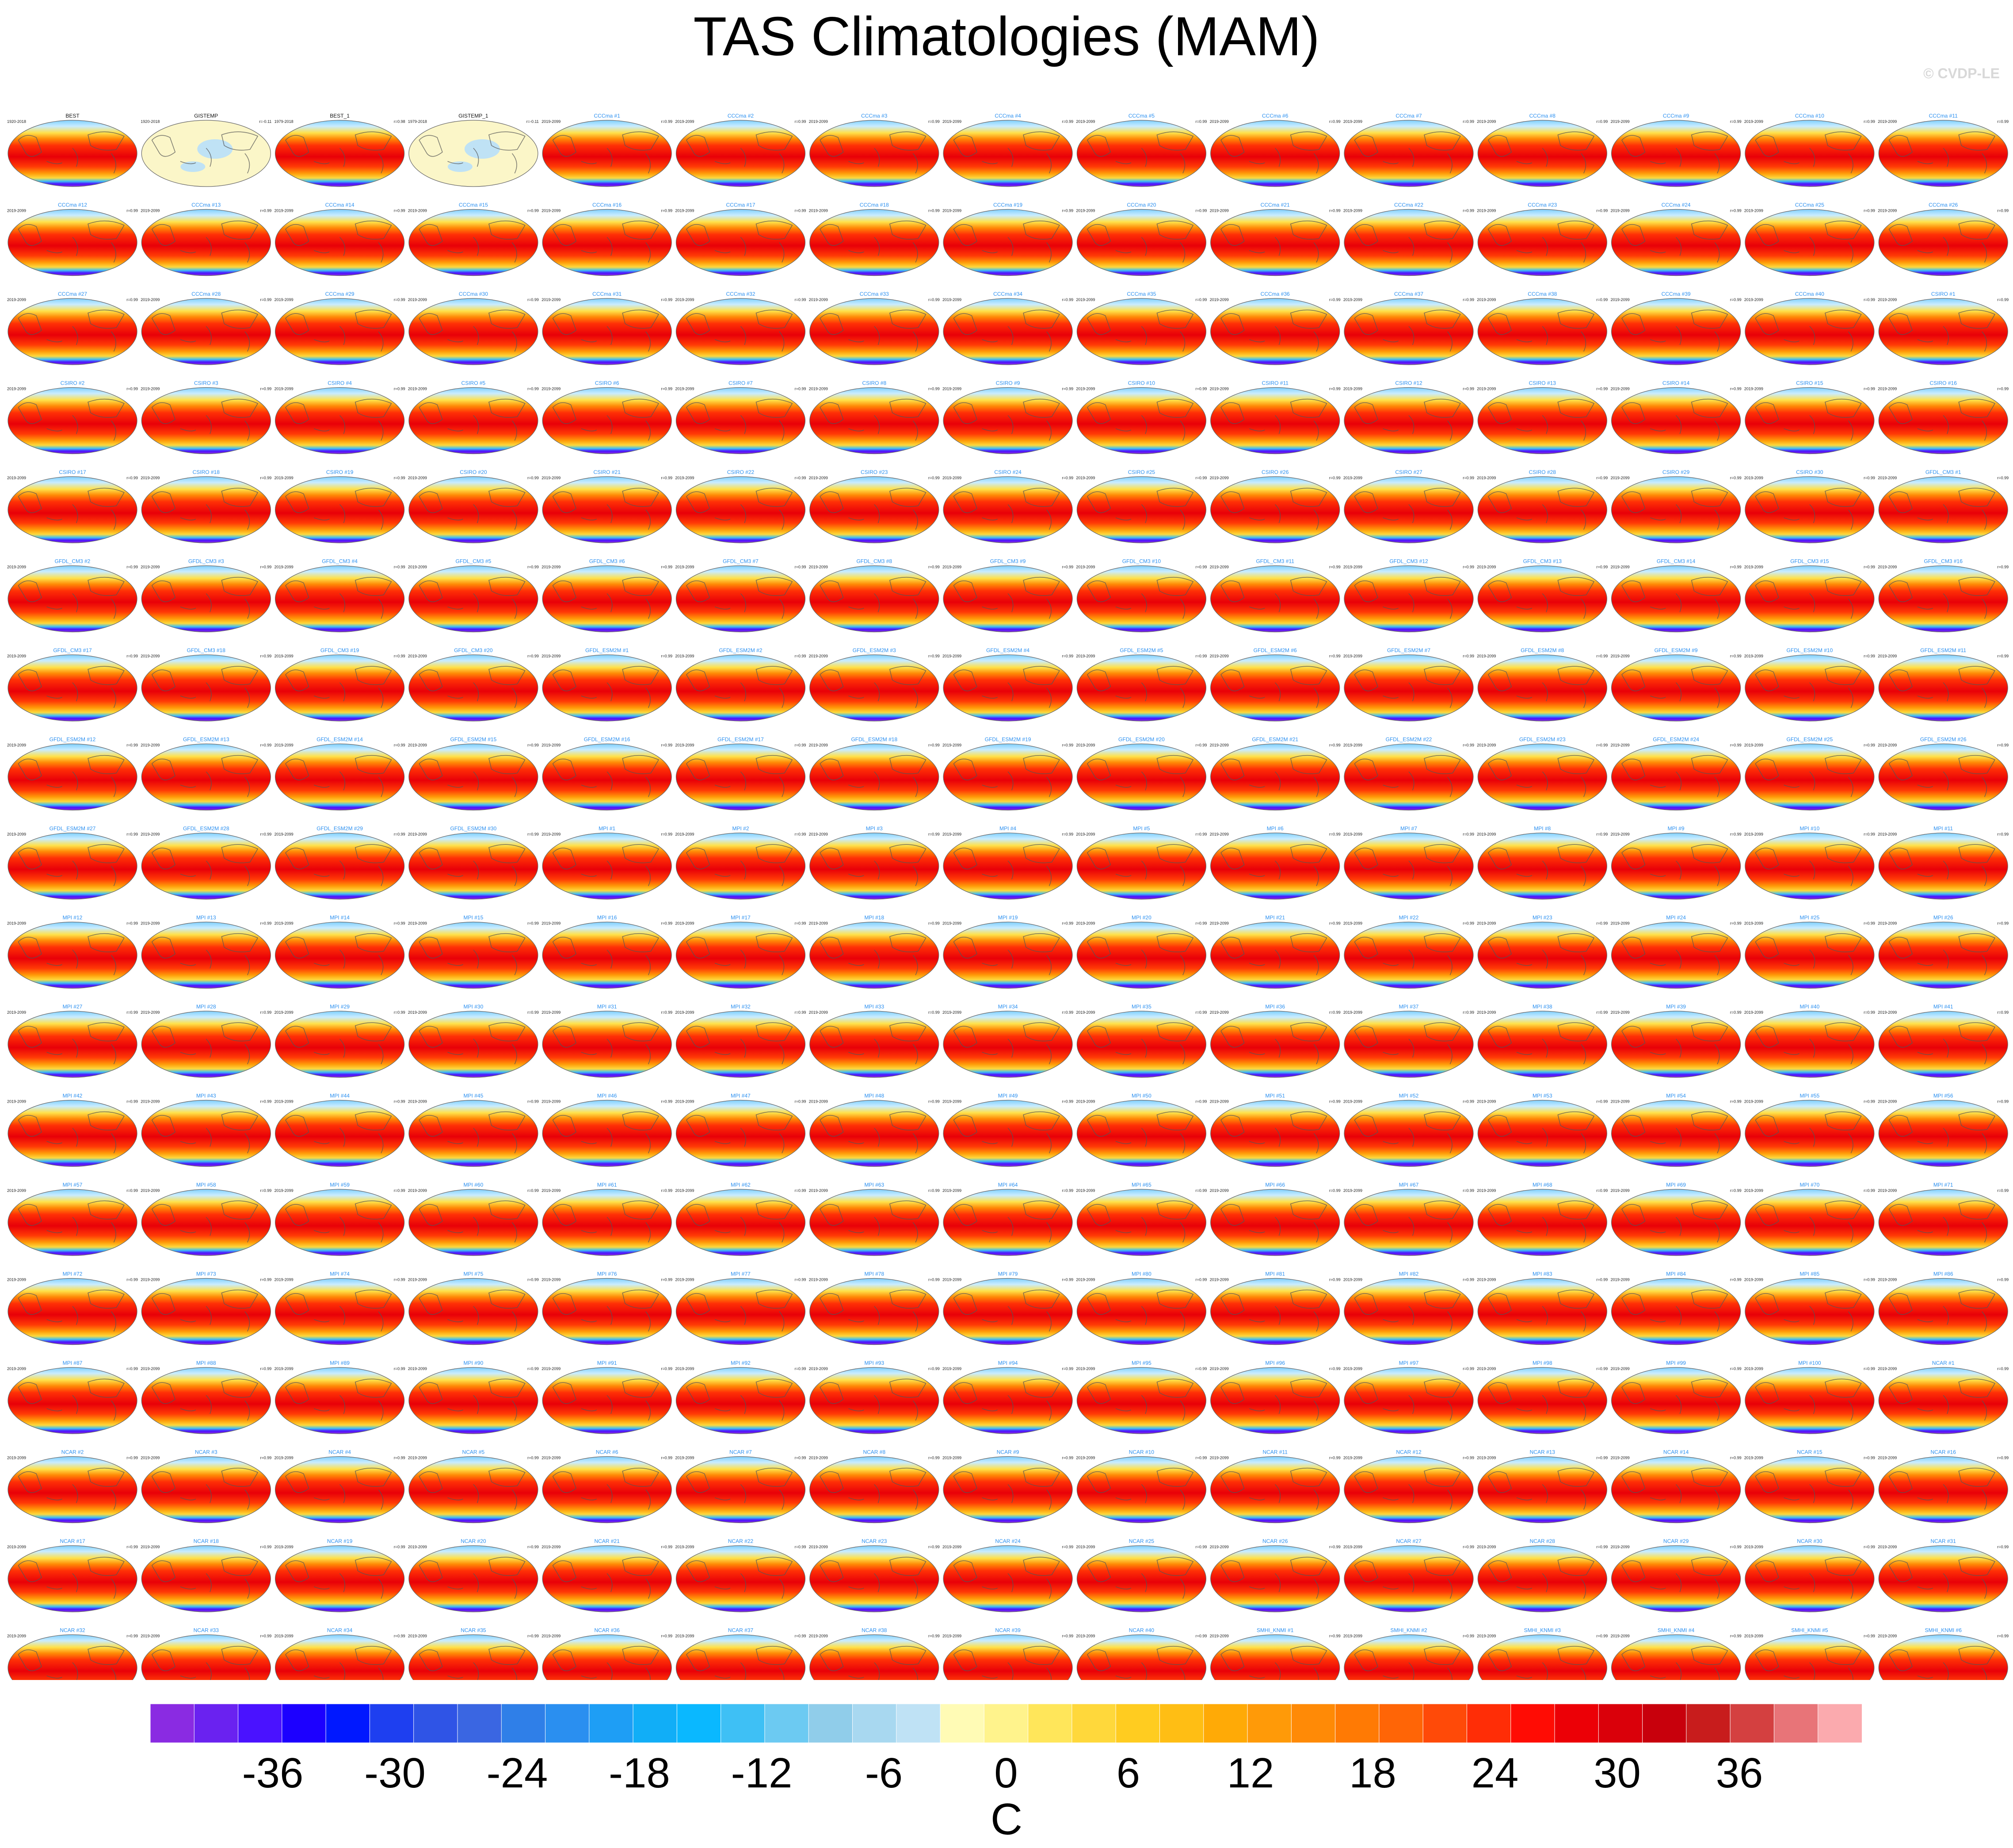 This screenshot has height=1848, width=2013. Describe the element at coordinates (874, 1130) in the screenshot. I see `map-panel: MPI #48 2019-2099 r=0.99` at that location.